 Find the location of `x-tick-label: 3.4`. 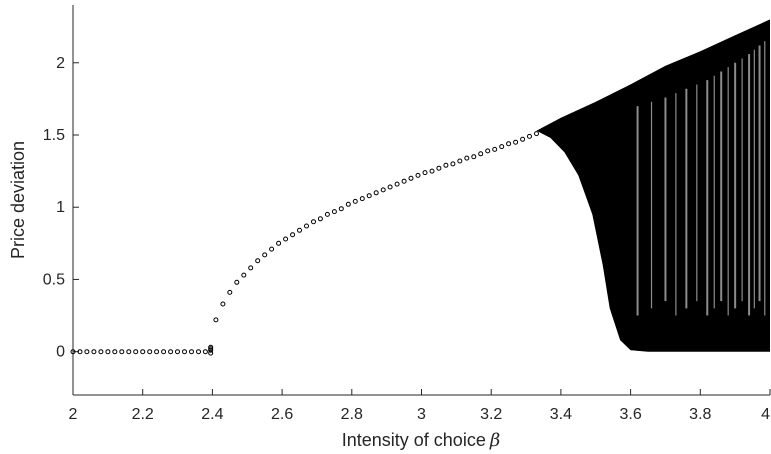

x-tick-label: 3.4 is located at coordinates (561, 414).